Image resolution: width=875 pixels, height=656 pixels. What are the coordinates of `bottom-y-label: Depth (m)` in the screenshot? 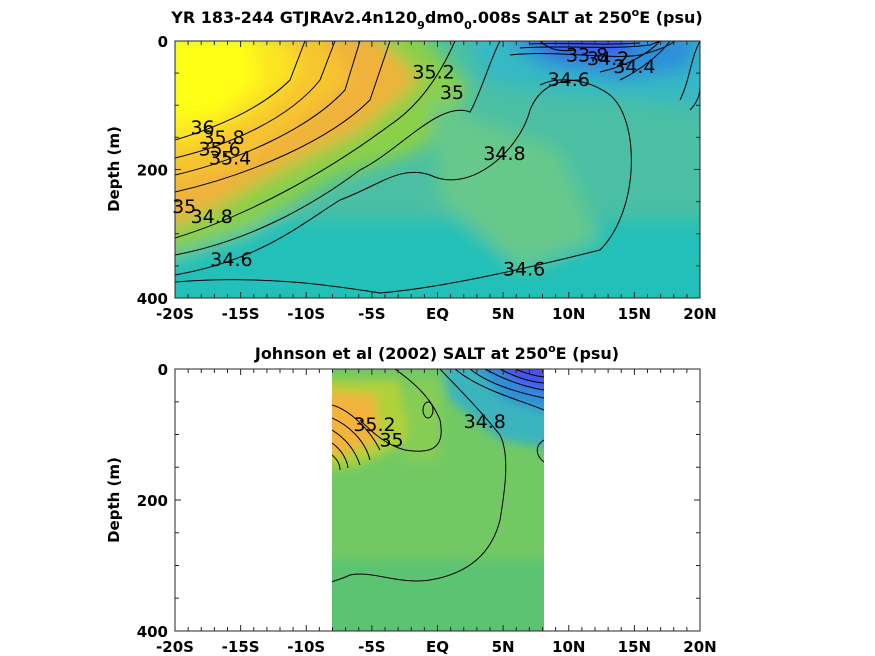 It's located at (114, 500).